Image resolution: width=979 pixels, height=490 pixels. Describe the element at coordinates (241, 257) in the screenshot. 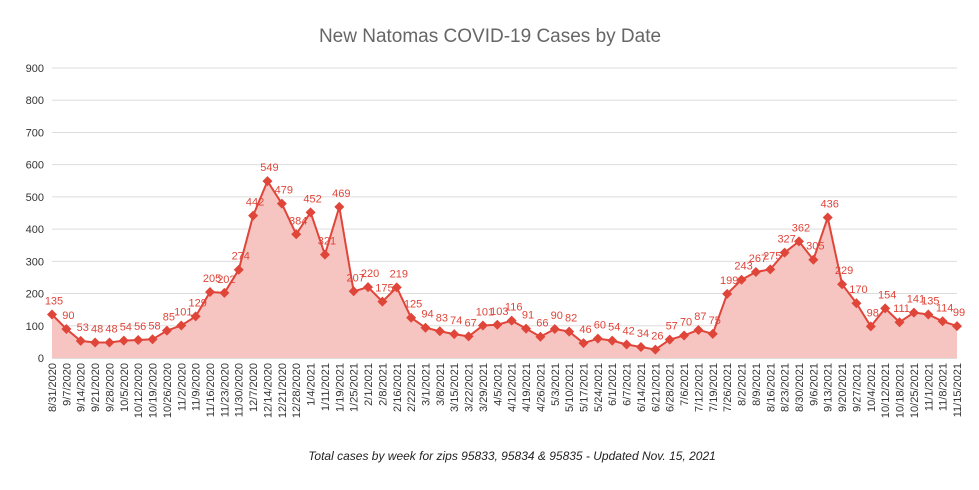

I see `value-label: 274` at that location.